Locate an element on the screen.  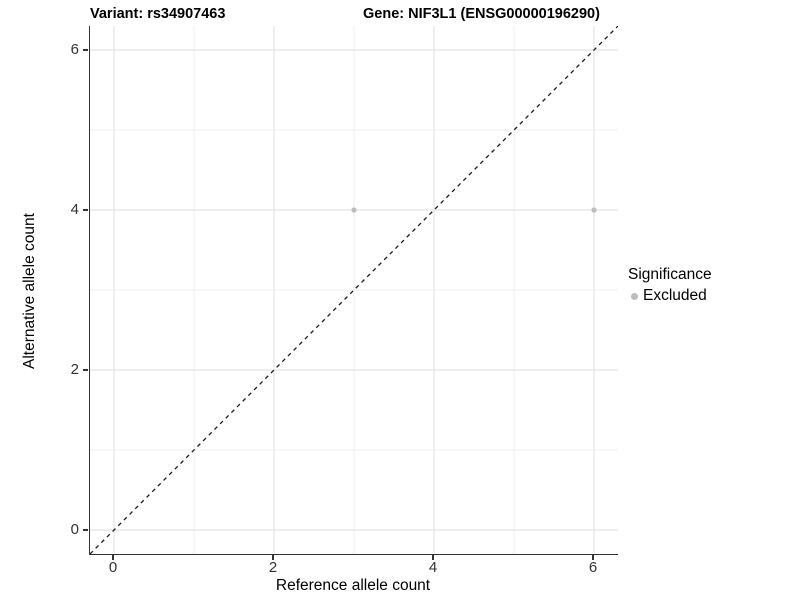
legend-item-label: Excluded is located at coordinates (675, 295).